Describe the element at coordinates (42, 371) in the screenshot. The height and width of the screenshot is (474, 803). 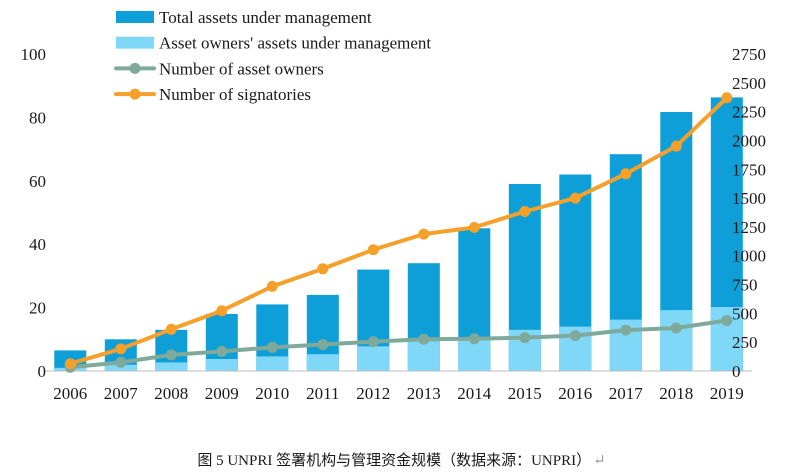
I see `y-left-tick-label: 0` at that location.